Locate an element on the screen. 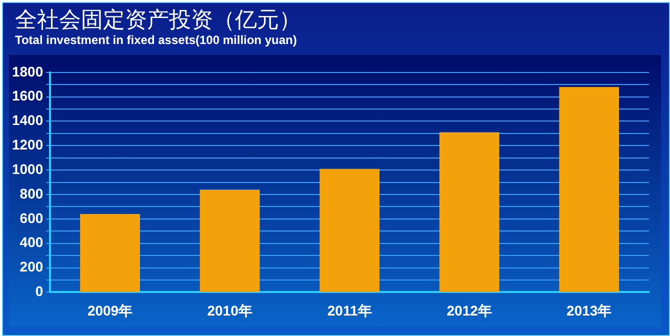 The image size is (670, 336). chart-title: 全社会固定资产投资（亿元） is located at coordinates (158, 21).